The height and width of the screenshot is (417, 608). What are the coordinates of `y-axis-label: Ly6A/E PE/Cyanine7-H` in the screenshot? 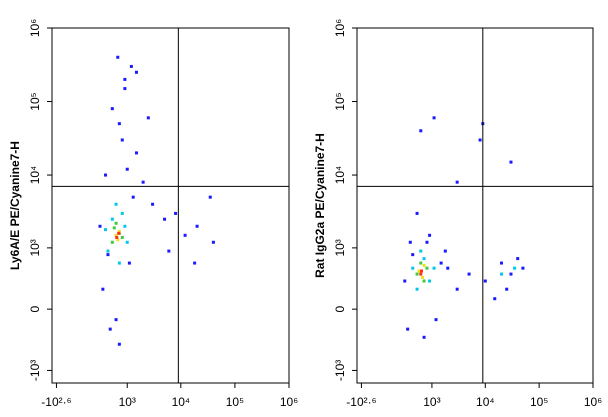 It's located at (15, 205).